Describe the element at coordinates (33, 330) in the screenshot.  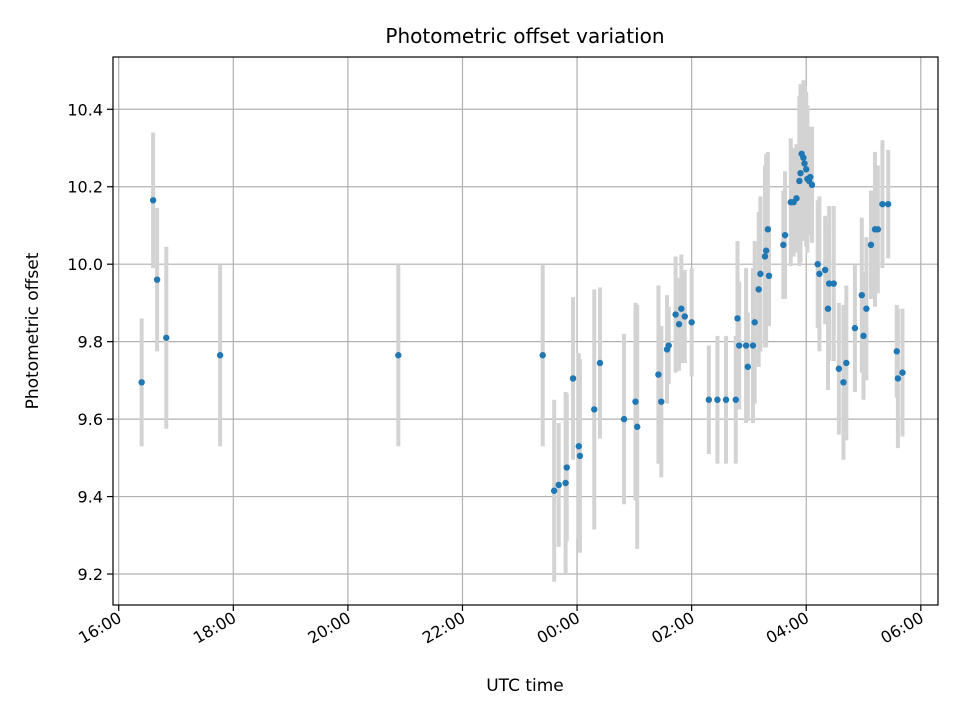
I see `y-axis-label: Photometric offset` at that location.